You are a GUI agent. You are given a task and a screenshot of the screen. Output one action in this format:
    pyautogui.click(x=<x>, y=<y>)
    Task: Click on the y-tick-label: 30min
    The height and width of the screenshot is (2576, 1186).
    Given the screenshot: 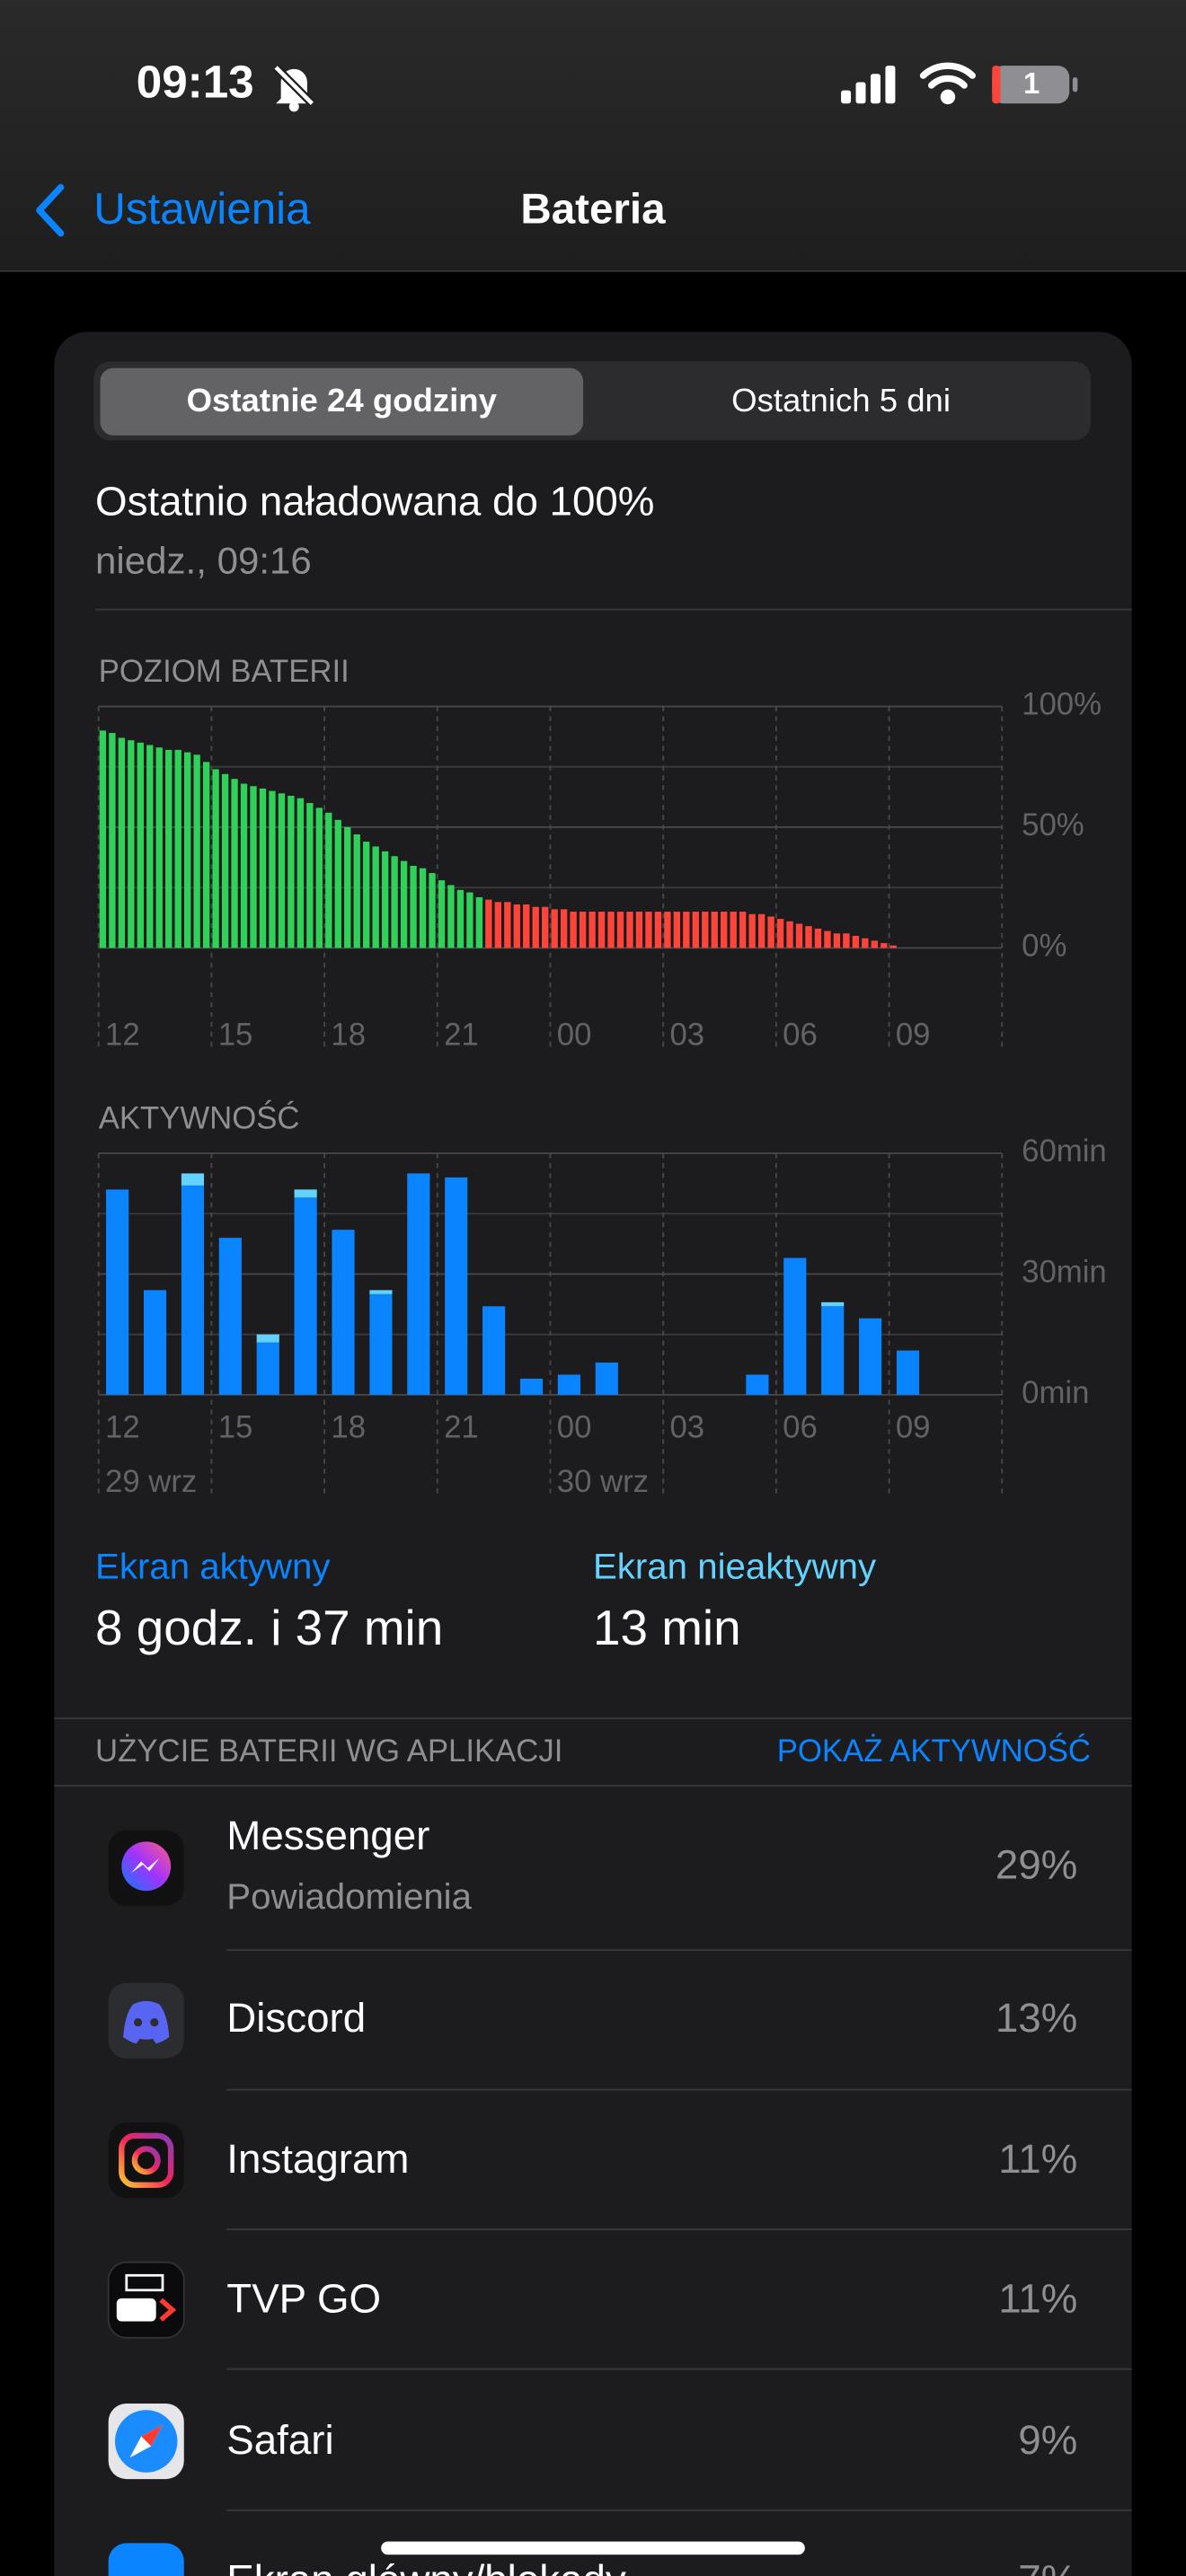 What is the action you would take?
    pyautogui.click(x=1064, y=1273)
    